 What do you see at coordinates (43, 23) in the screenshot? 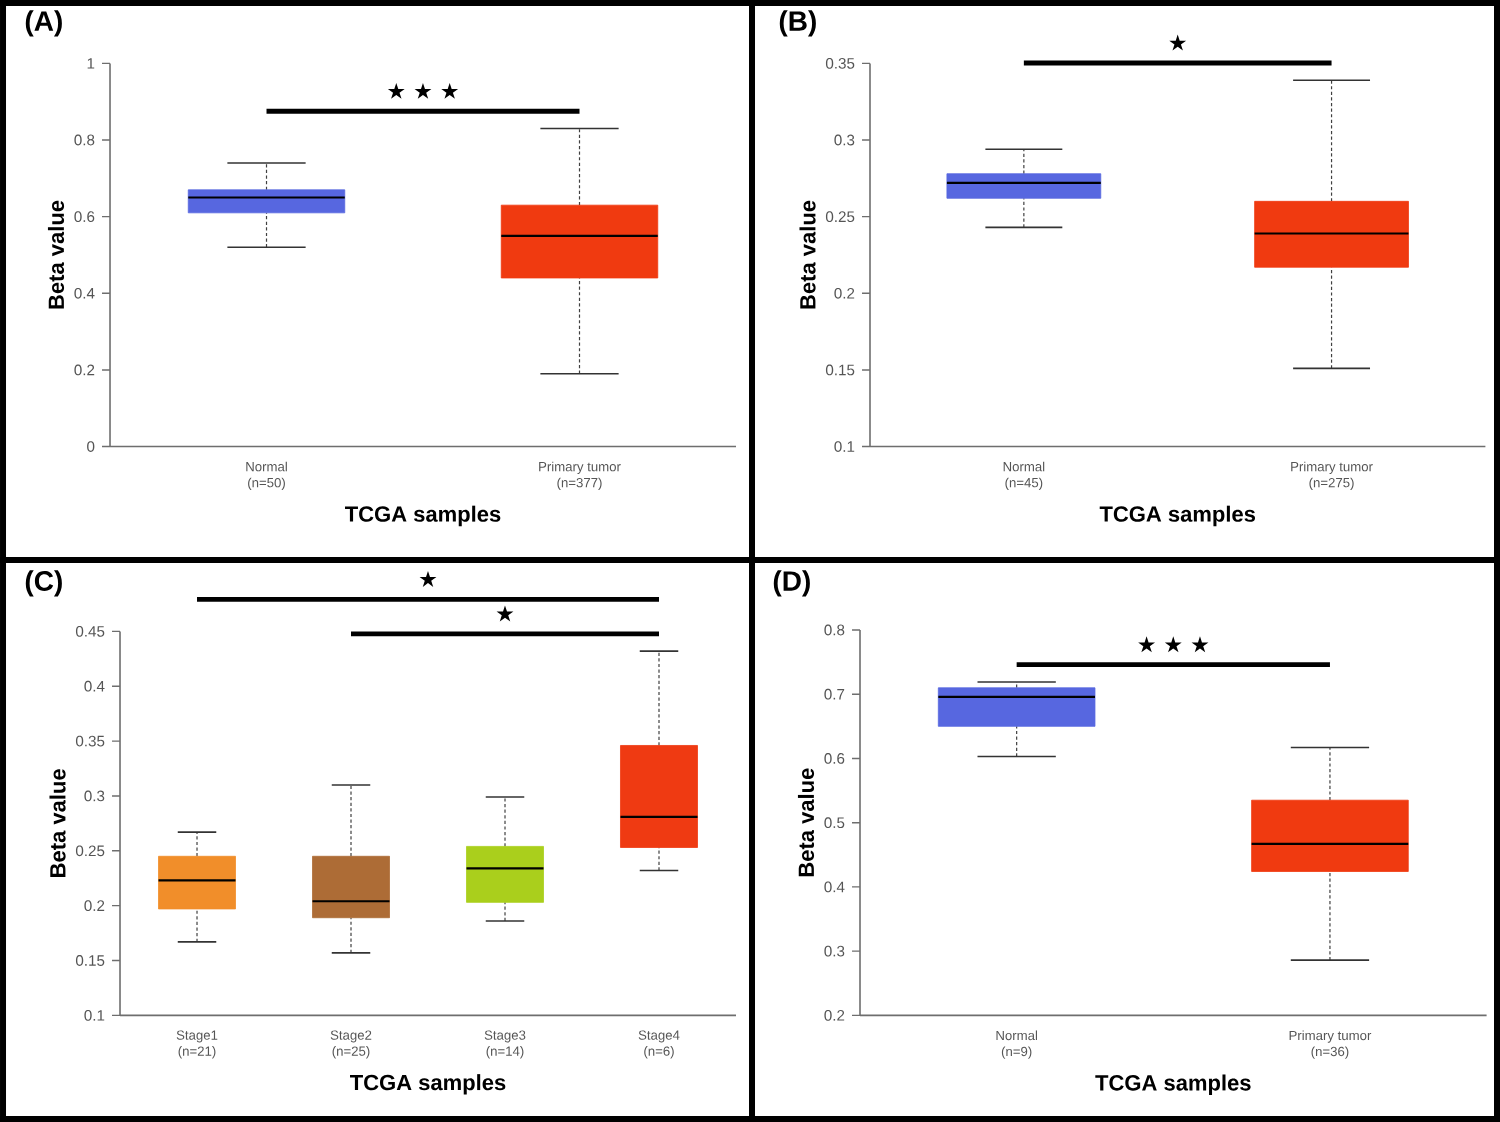
I see `chart-title: (A)` at bounding box center [43, 23].